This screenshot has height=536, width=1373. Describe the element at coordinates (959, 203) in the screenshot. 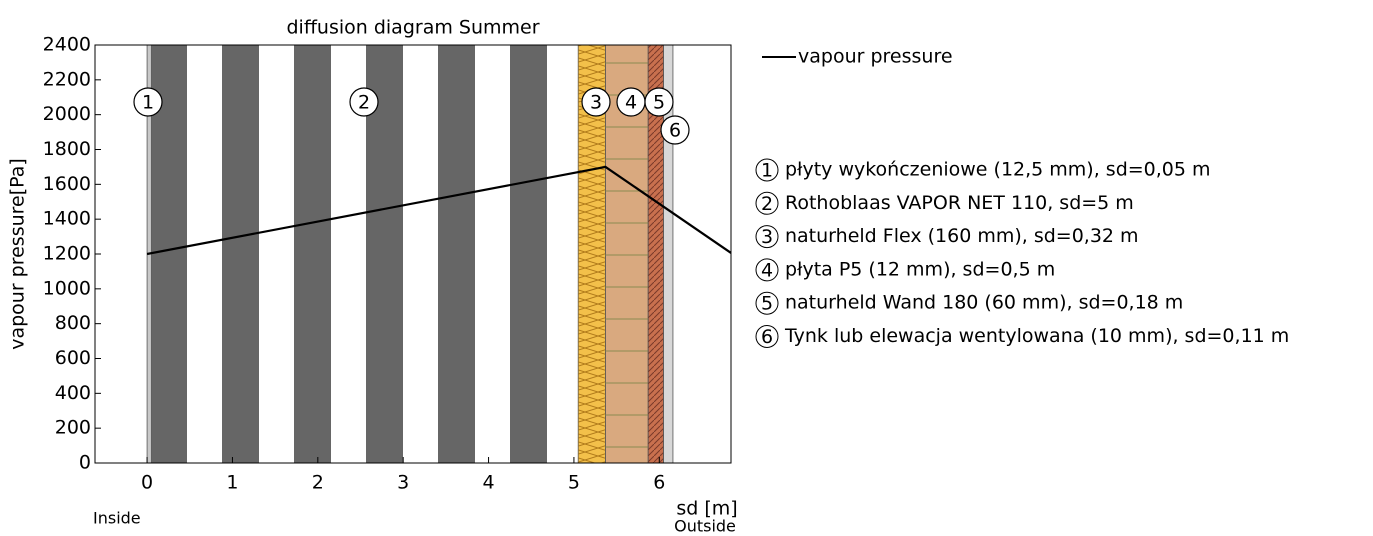

I see `legend-label: Rothoblaas VAPOR NET 110, sd=5 m` at that location.